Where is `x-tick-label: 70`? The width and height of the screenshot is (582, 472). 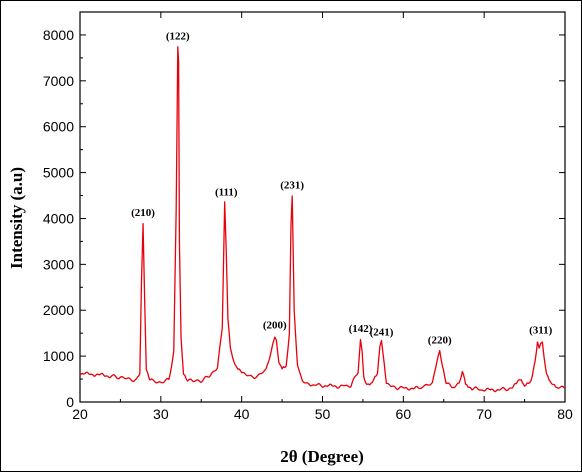
x-tick-label: 70 is located at coordinates (484, 414).